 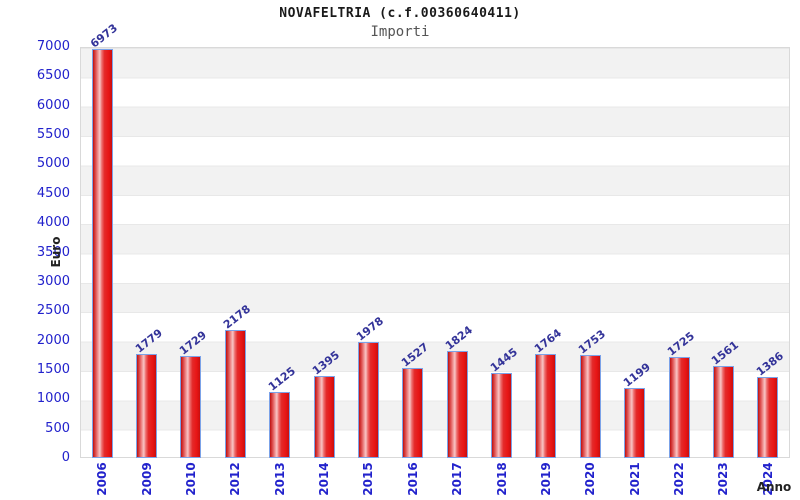 What do you see at coordinates (502, 415) in the screenshot?
I see `bar-2018` at bounding box center [502, 415].